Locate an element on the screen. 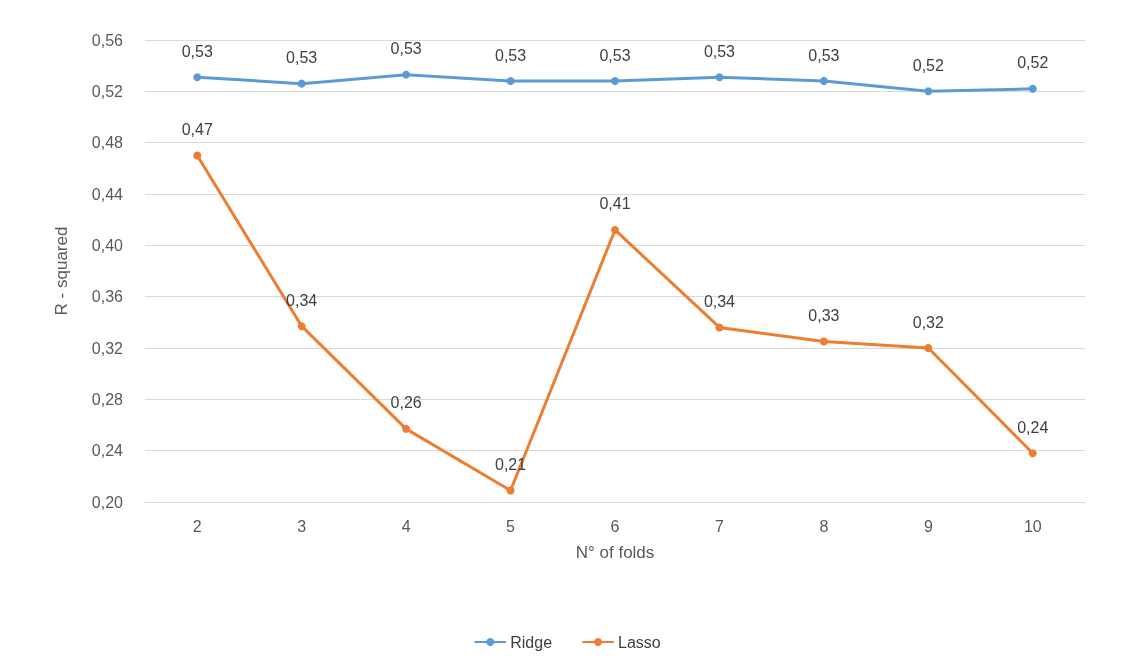  data-label: 0,32 is located at coordinates (928, 322).